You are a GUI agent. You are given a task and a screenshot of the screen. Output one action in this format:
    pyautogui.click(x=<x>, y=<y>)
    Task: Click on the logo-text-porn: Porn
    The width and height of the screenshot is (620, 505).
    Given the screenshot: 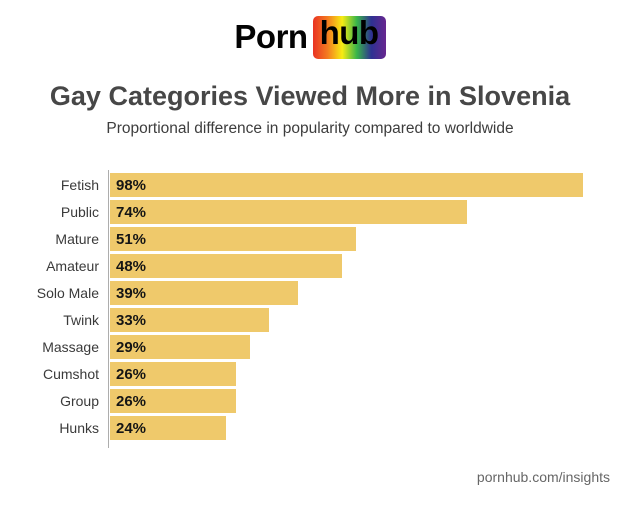 What is the action you would take?
    pyautogui.click(x=271, y=36)
    